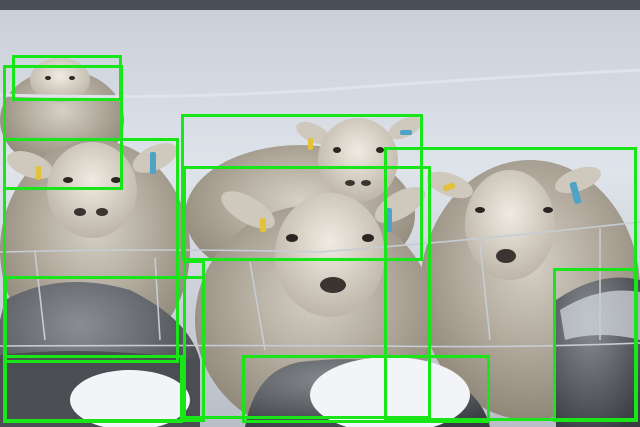  I want to click on rock-left, so click(100, 354).